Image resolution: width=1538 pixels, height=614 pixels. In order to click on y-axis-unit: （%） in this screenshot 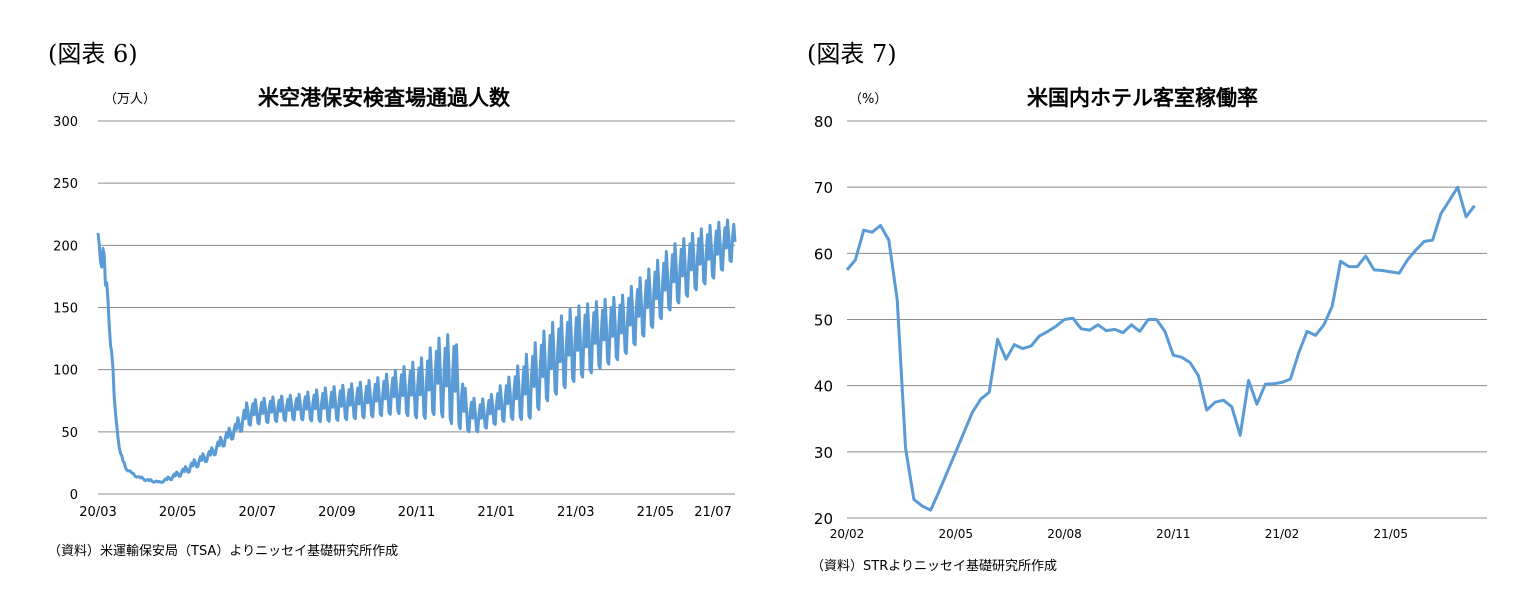, I will do `click(868, 99)`.